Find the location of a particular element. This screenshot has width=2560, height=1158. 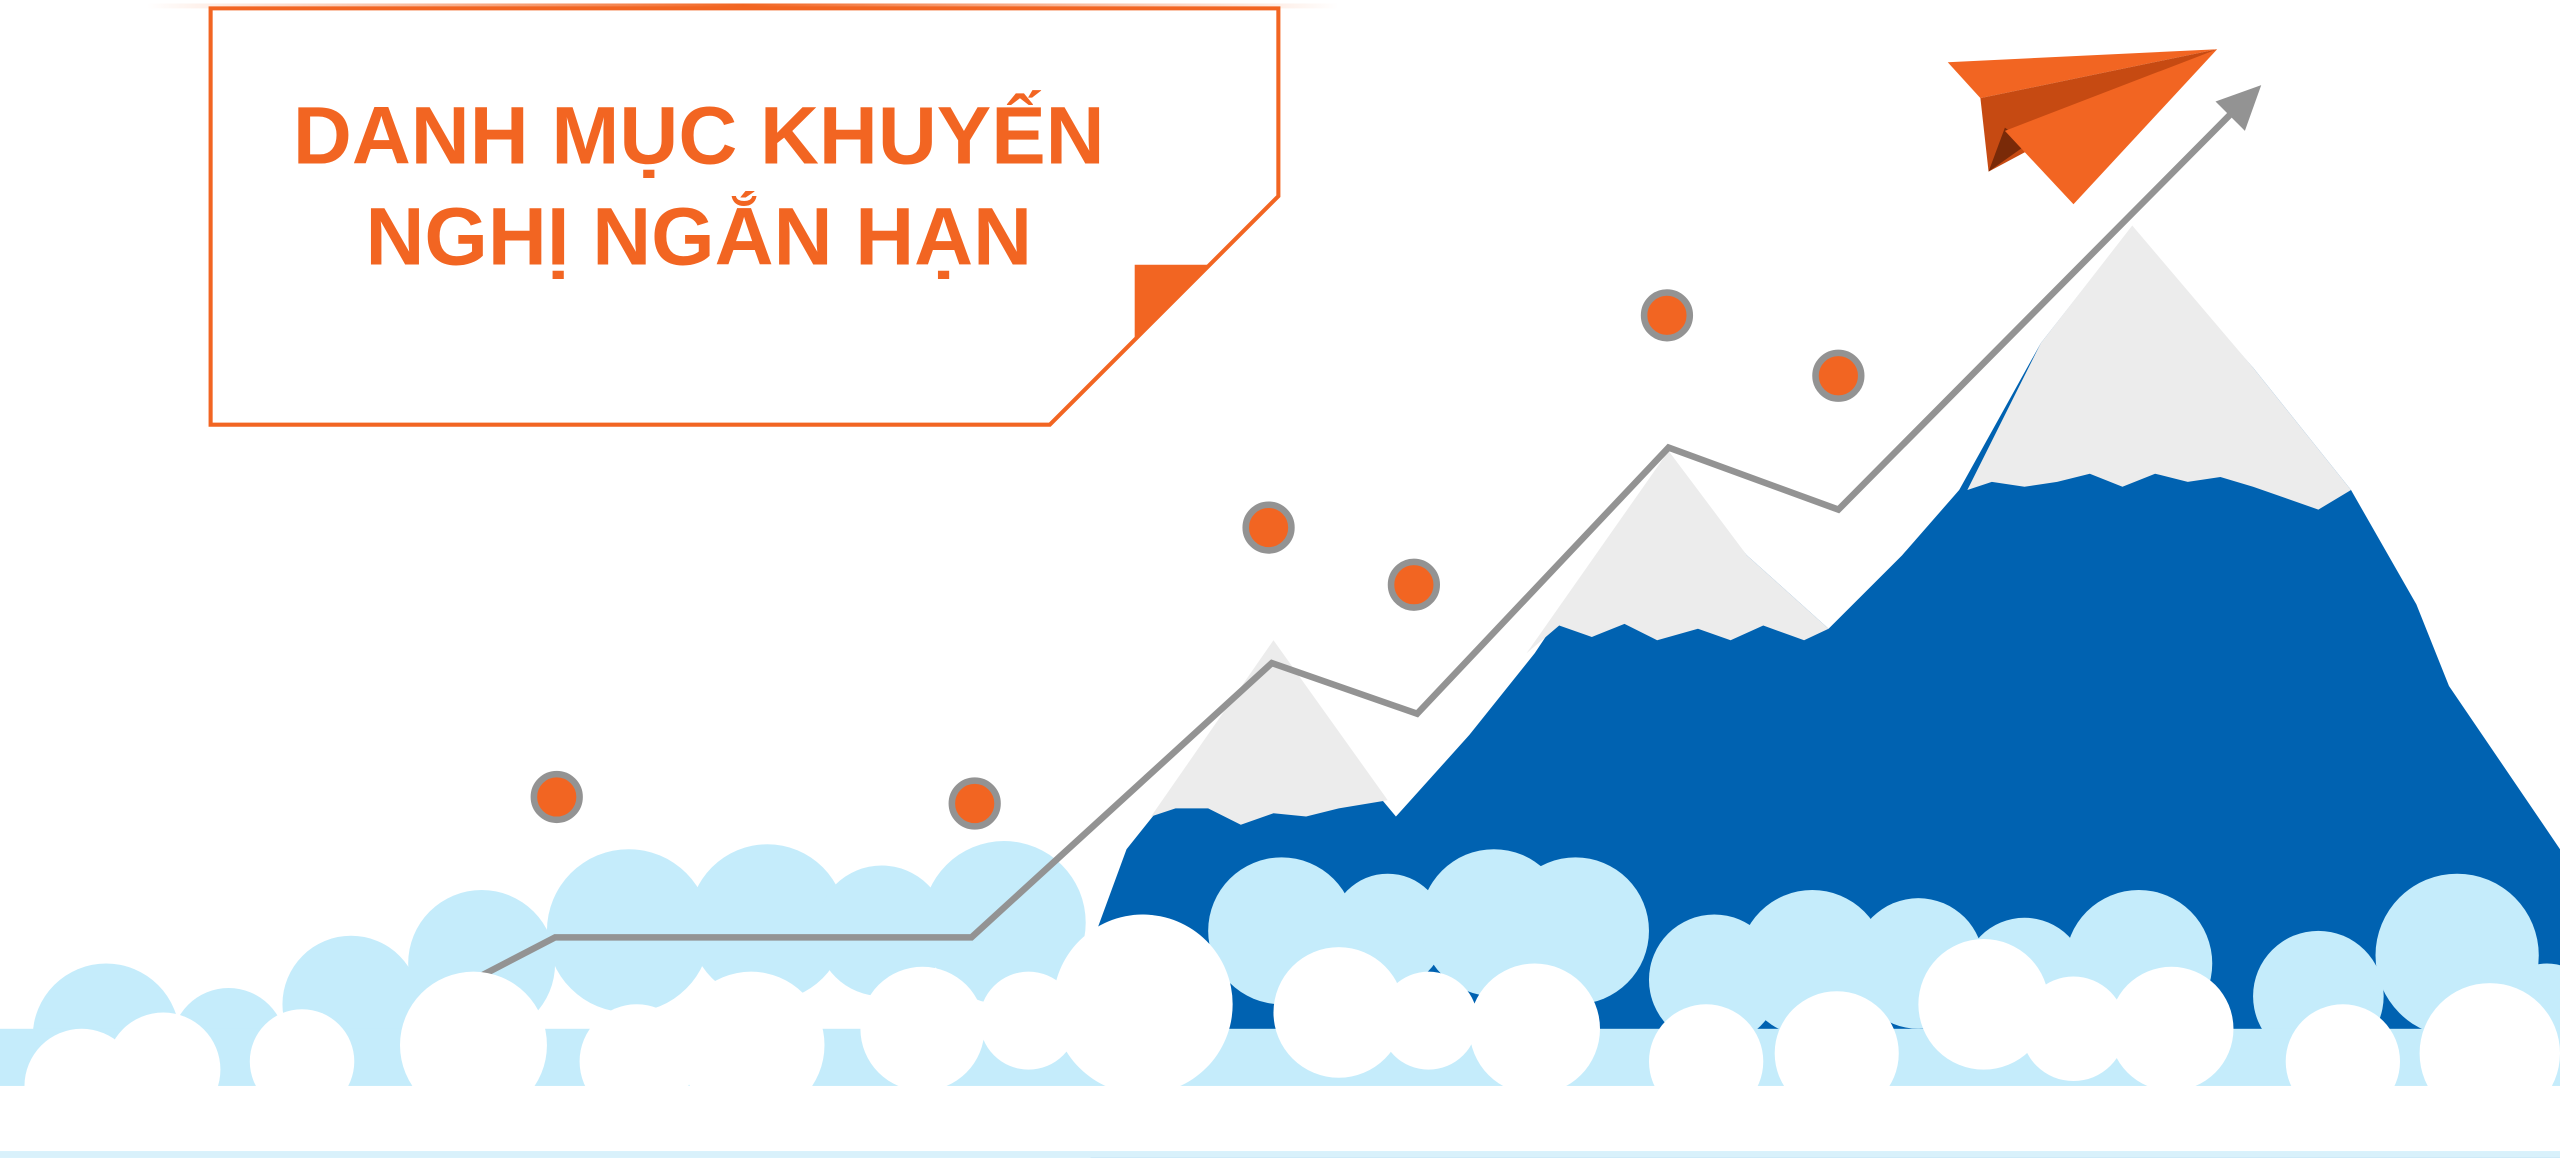

title-line: NGHỊ NGẮN HẠN is located at coordinates (698, 237).